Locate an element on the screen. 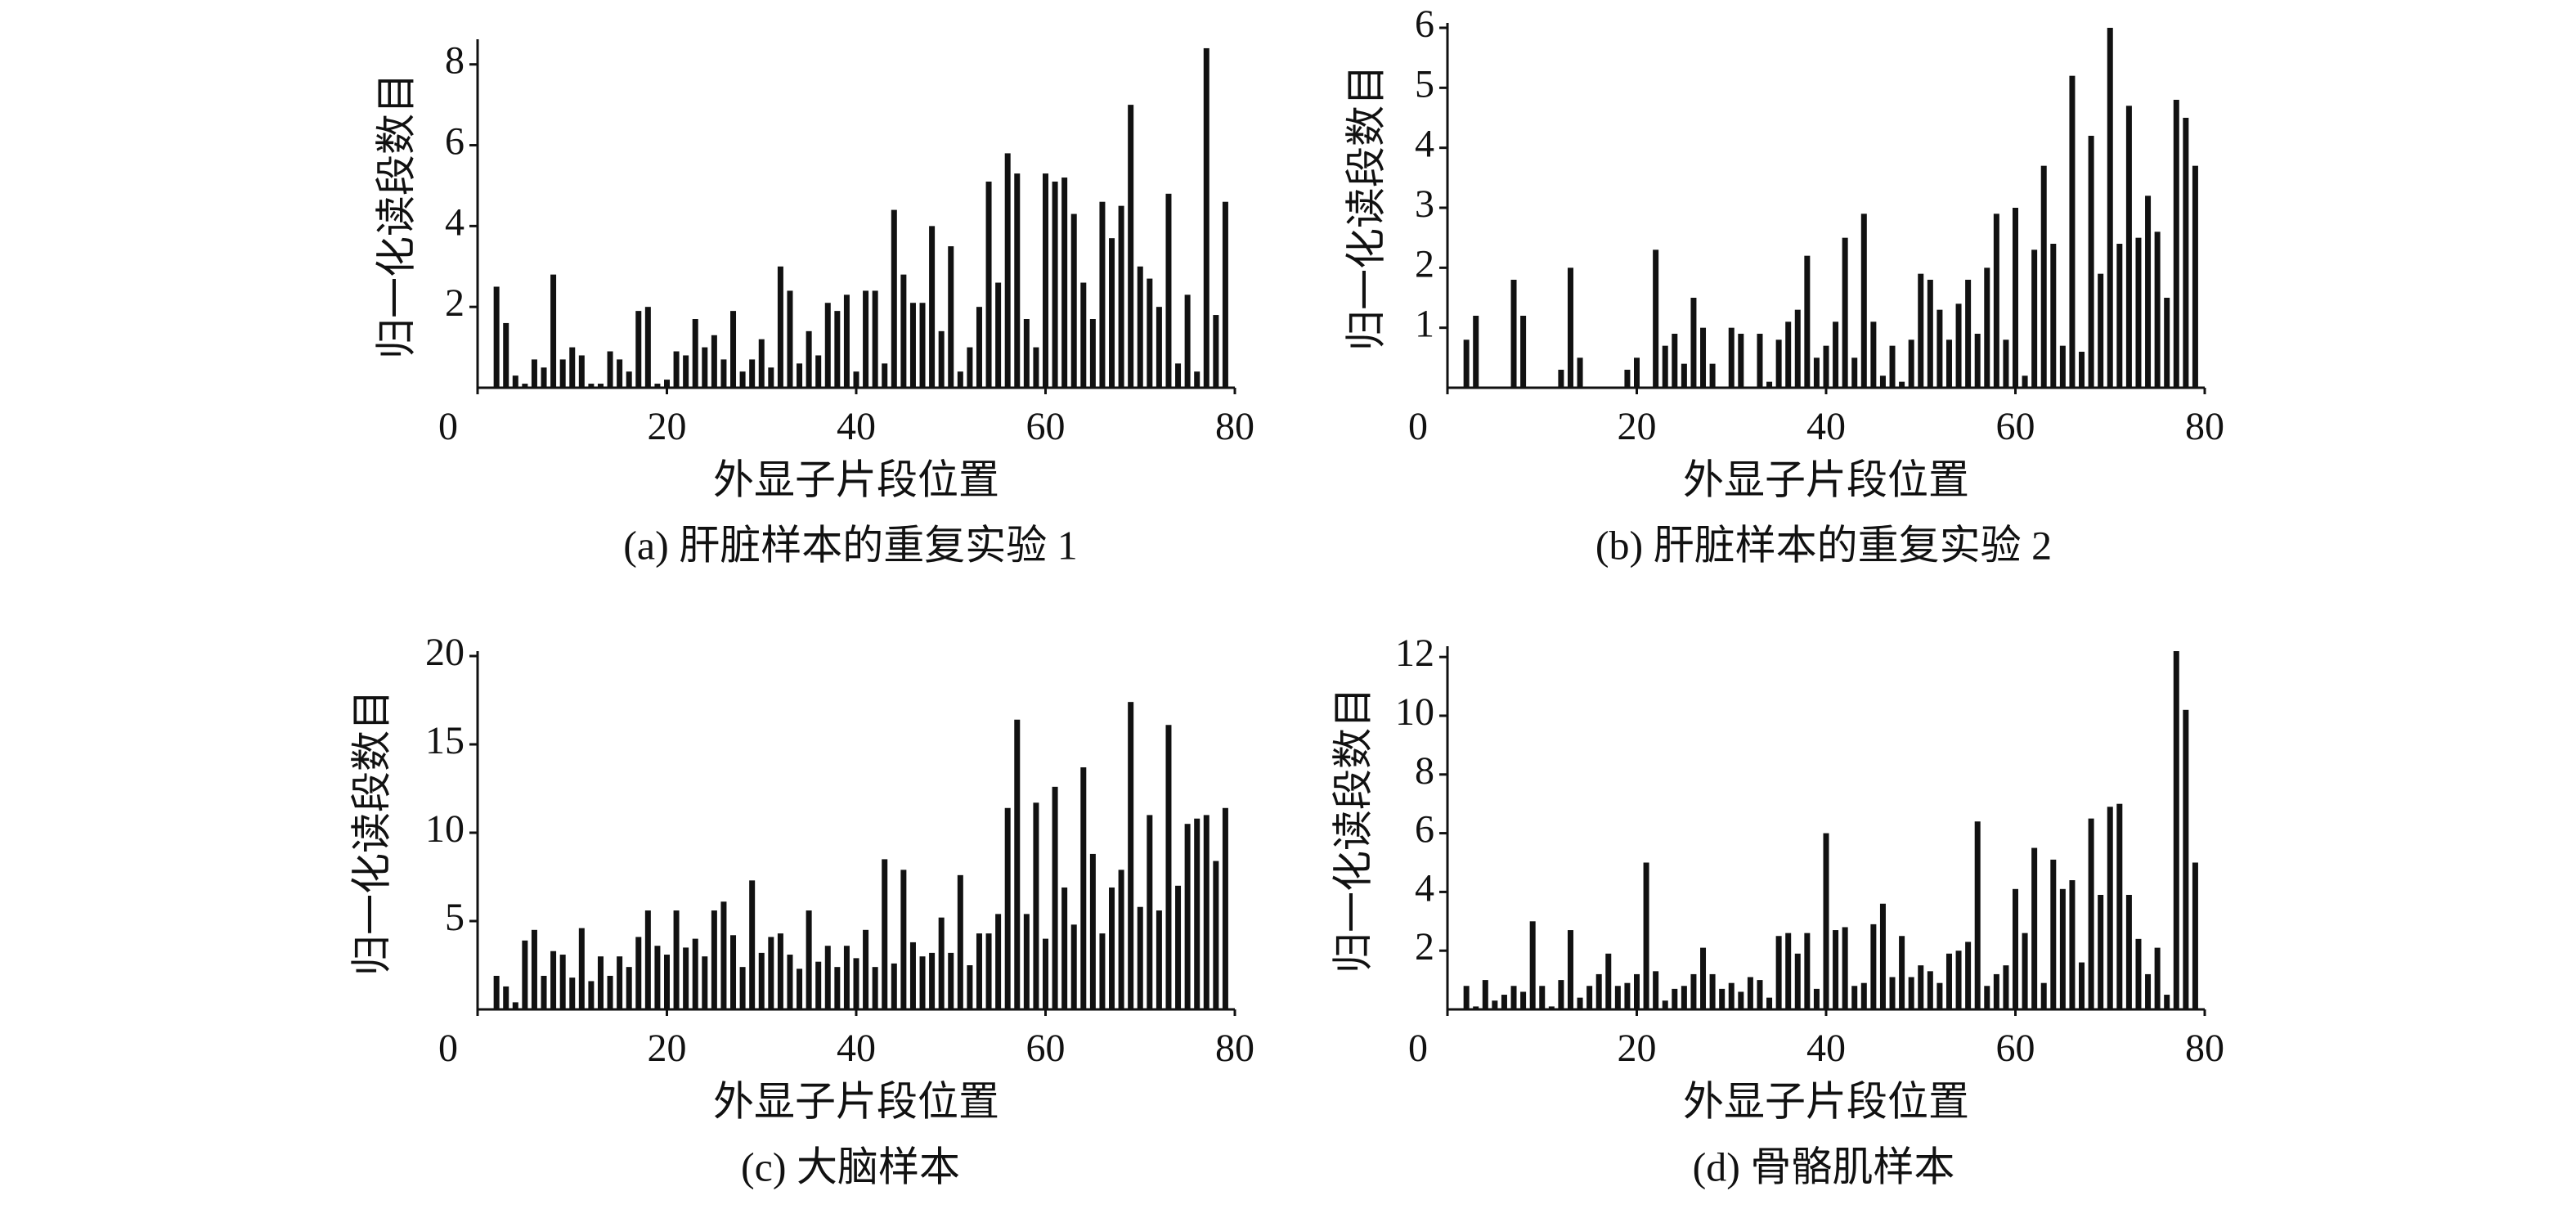 This screenshot has width=2576, height=1209. y-tick-label: 1 is located at coordinates (1424, 324).